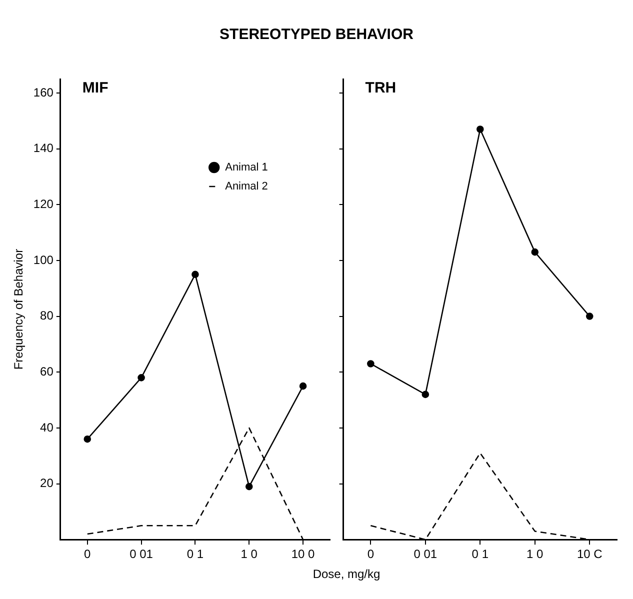 The height and width of the screenshot is (599, 633). What do you see at coordinates (47, 483) in the screenshot?
I see `y-tick-label: 20` at bounding box center [47, 483].